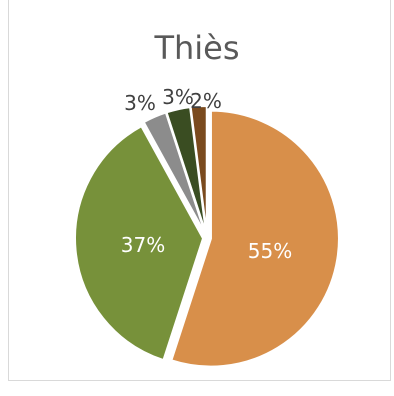  I want to click on pie-slice-label: 37%, so click(143, 245).